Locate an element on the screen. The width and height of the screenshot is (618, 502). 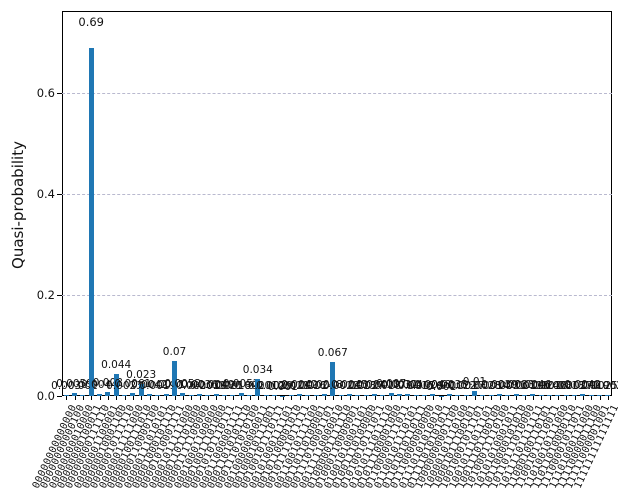
bar-value-label: 0.0015 is located at coordinates (416, 386).